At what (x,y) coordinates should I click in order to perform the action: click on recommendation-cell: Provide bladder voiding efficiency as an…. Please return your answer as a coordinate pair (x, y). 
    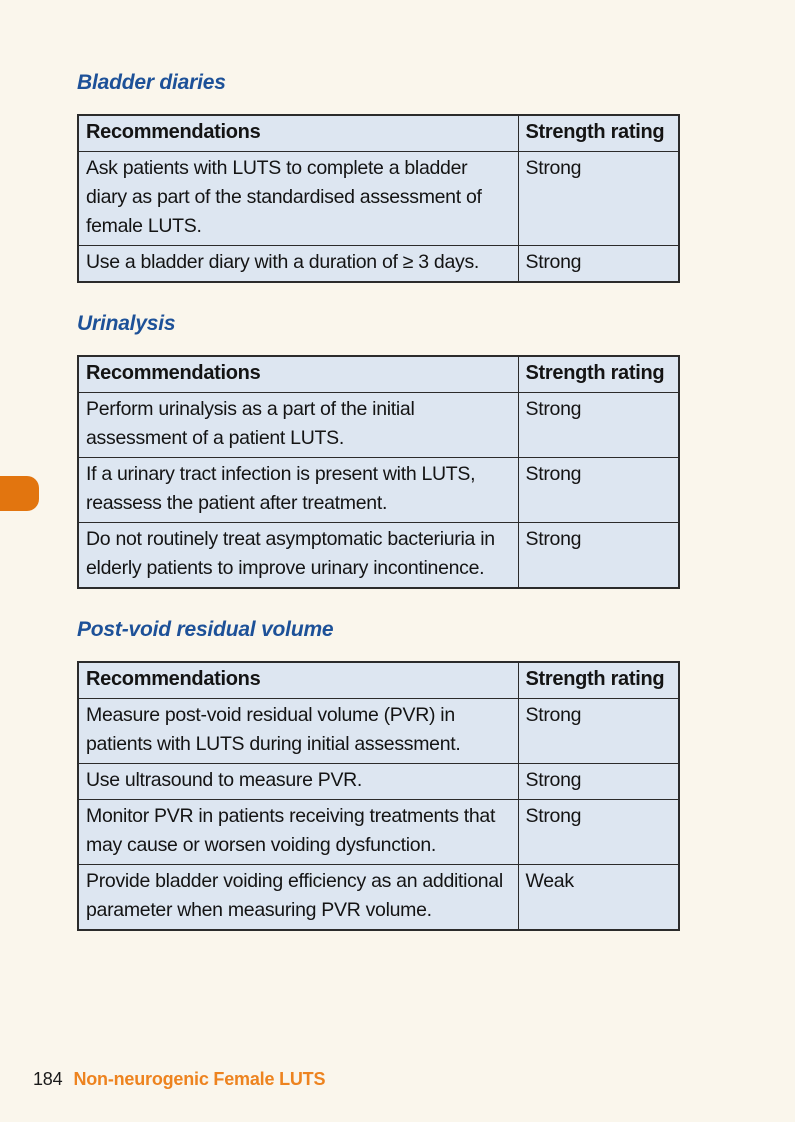
    Looking at the image, I should click on (298, 897).